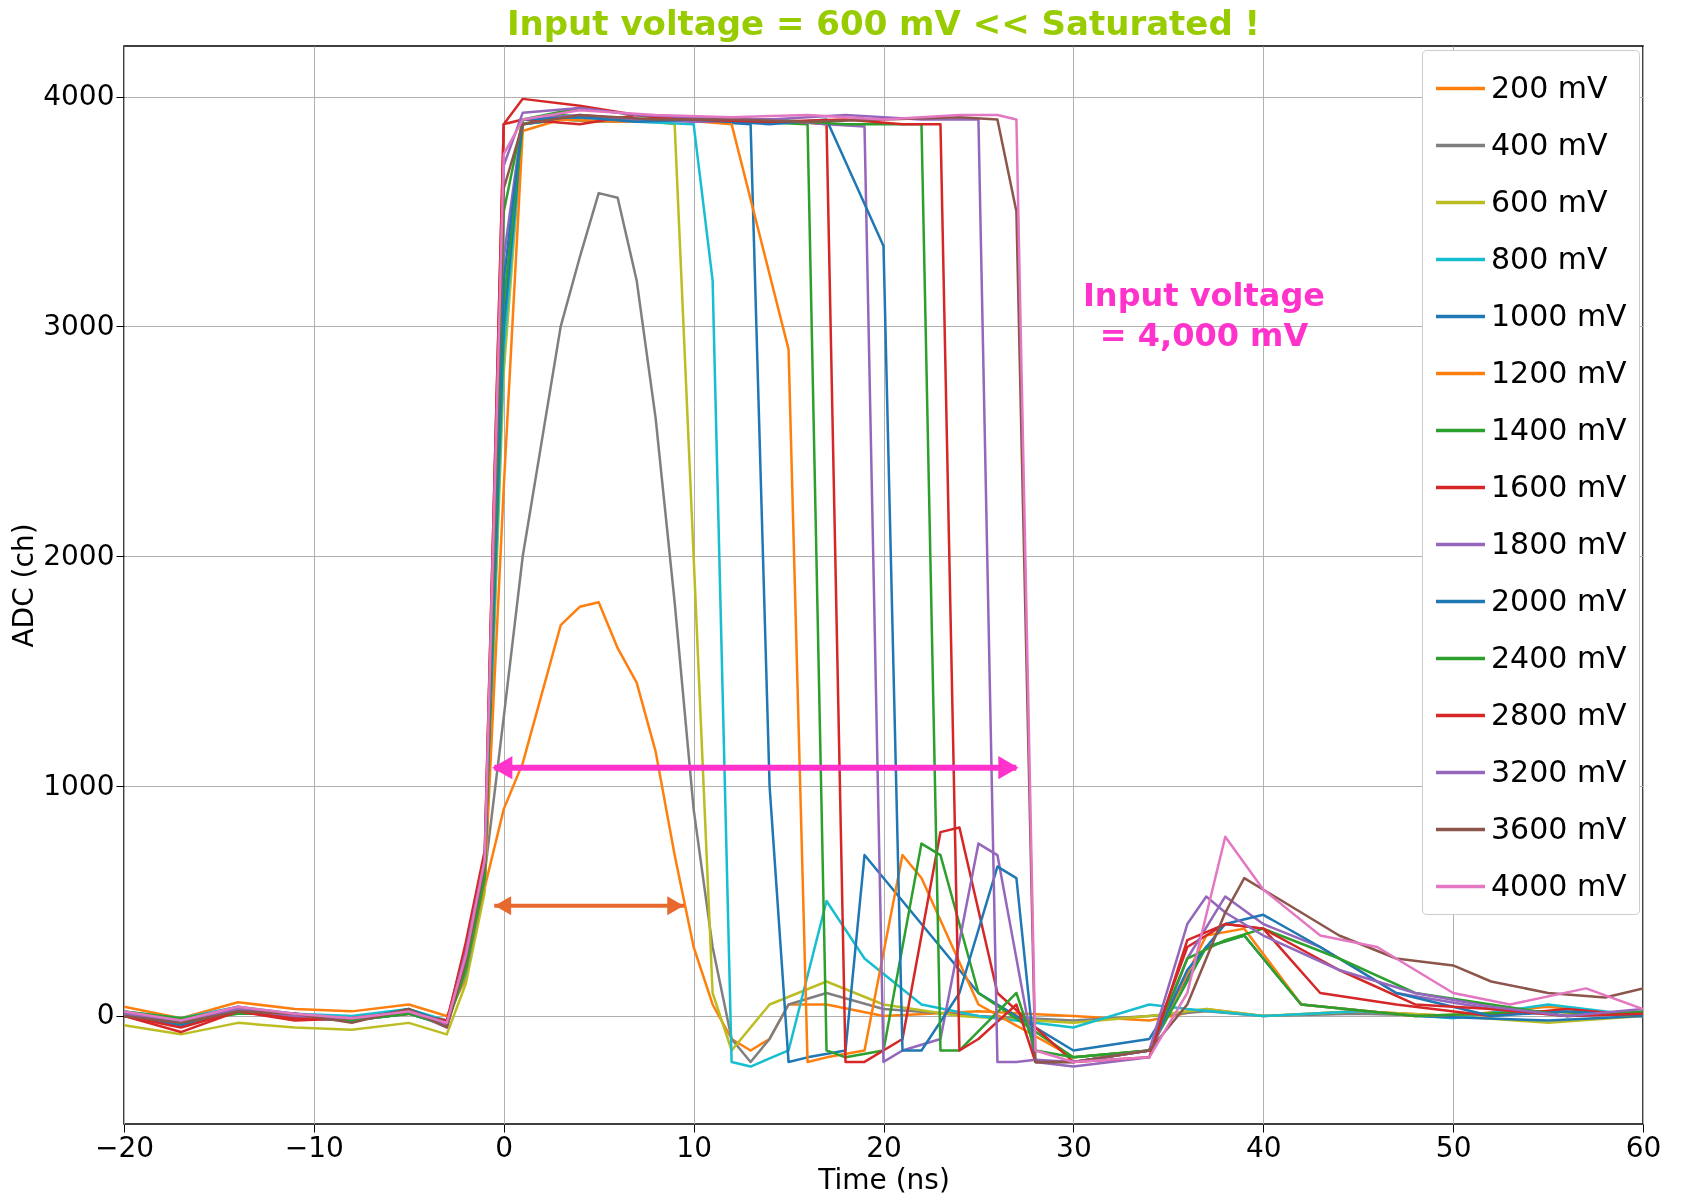  Describe the element at coordinates (1453, 1147) in the screenshot. I see `x-tick-label: 50` at that location.